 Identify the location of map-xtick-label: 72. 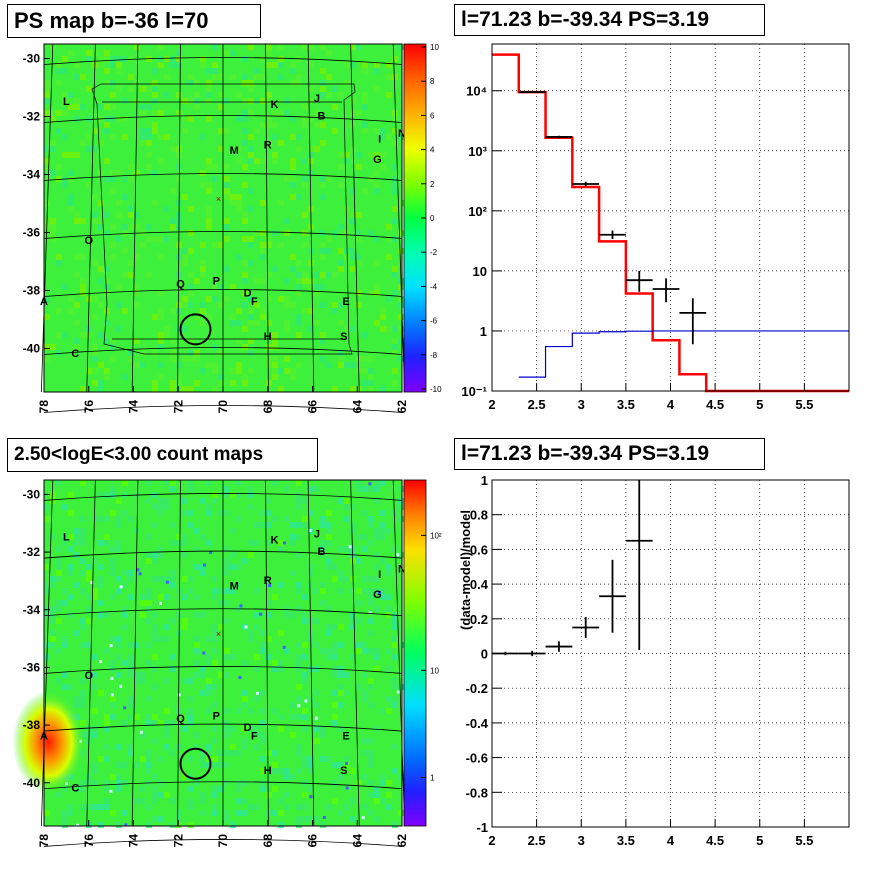
(178, 407).